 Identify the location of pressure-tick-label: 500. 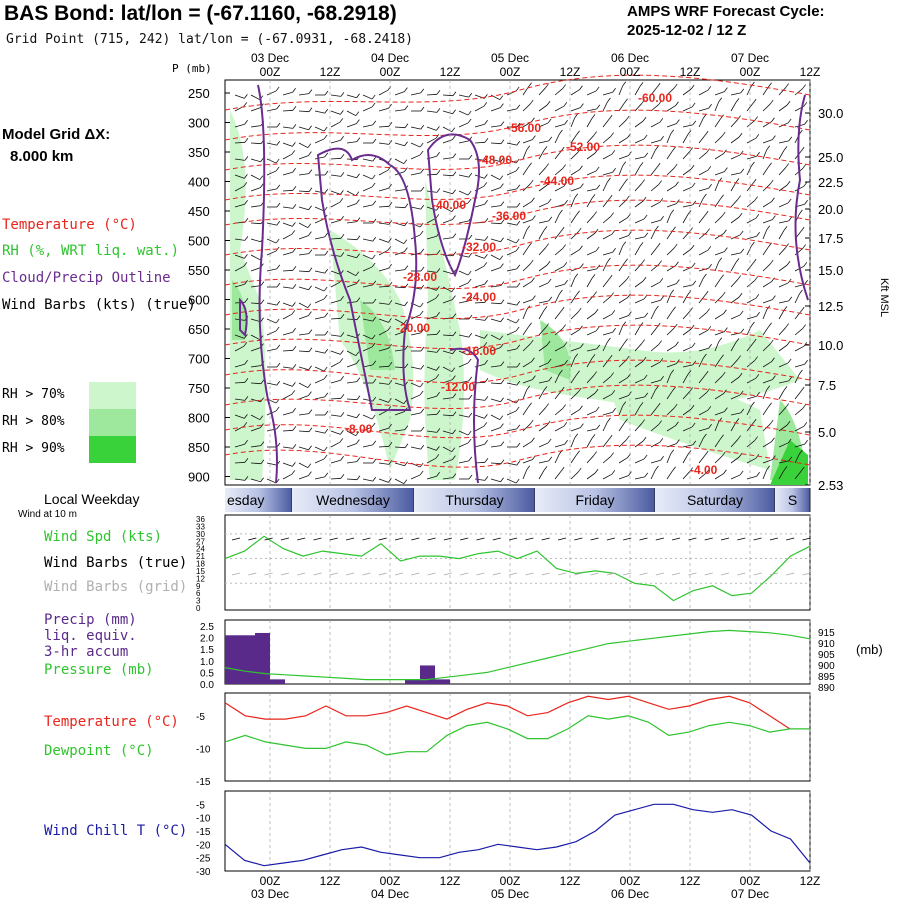
(199, 241).